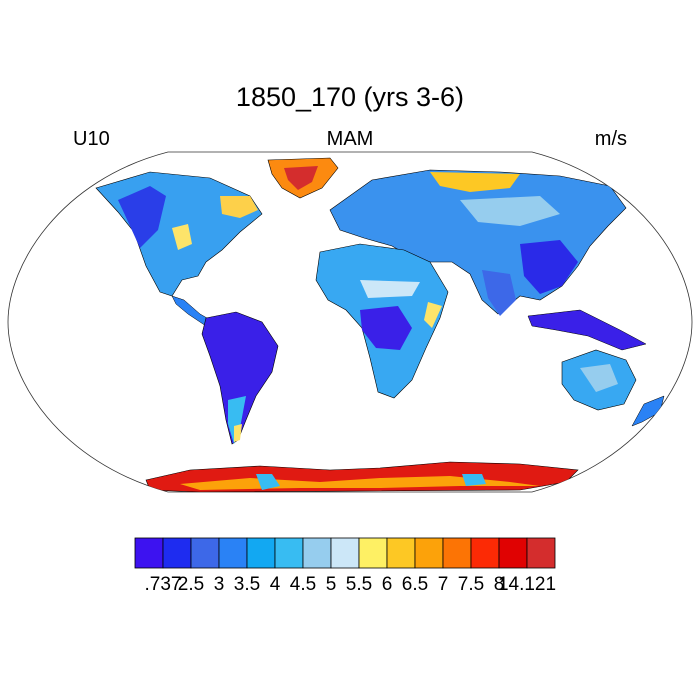 This screenshot has height=700, width=700. I want to click on colorbar-tick-label: 4.5, so click(303, 584).